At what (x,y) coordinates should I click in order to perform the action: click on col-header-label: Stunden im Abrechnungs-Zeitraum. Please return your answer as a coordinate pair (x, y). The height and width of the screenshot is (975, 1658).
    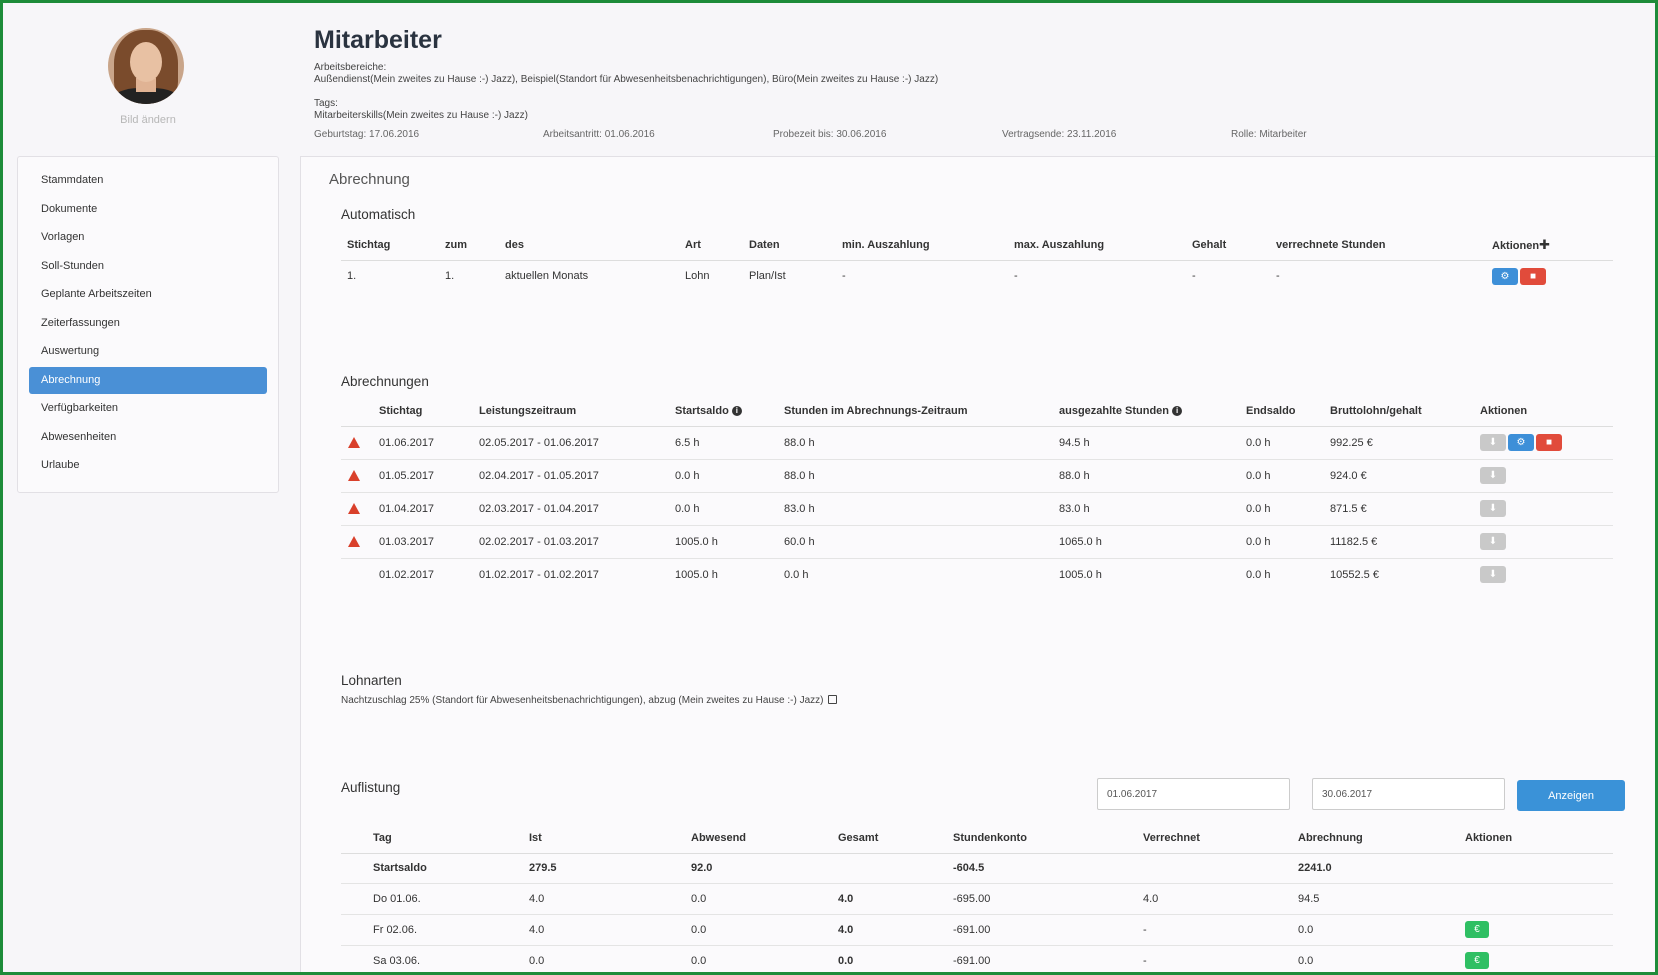
    Looking at the image, I should click on (876, 411).